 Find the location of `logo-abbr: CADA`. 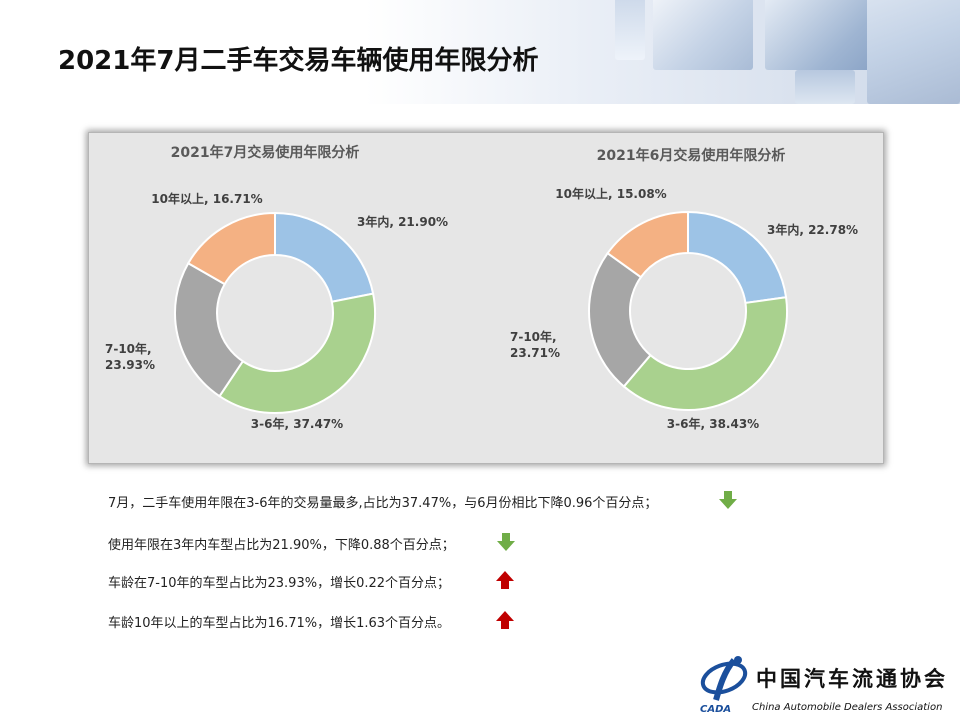

logo-abbr: CADA is located at coordinates (715, 709).